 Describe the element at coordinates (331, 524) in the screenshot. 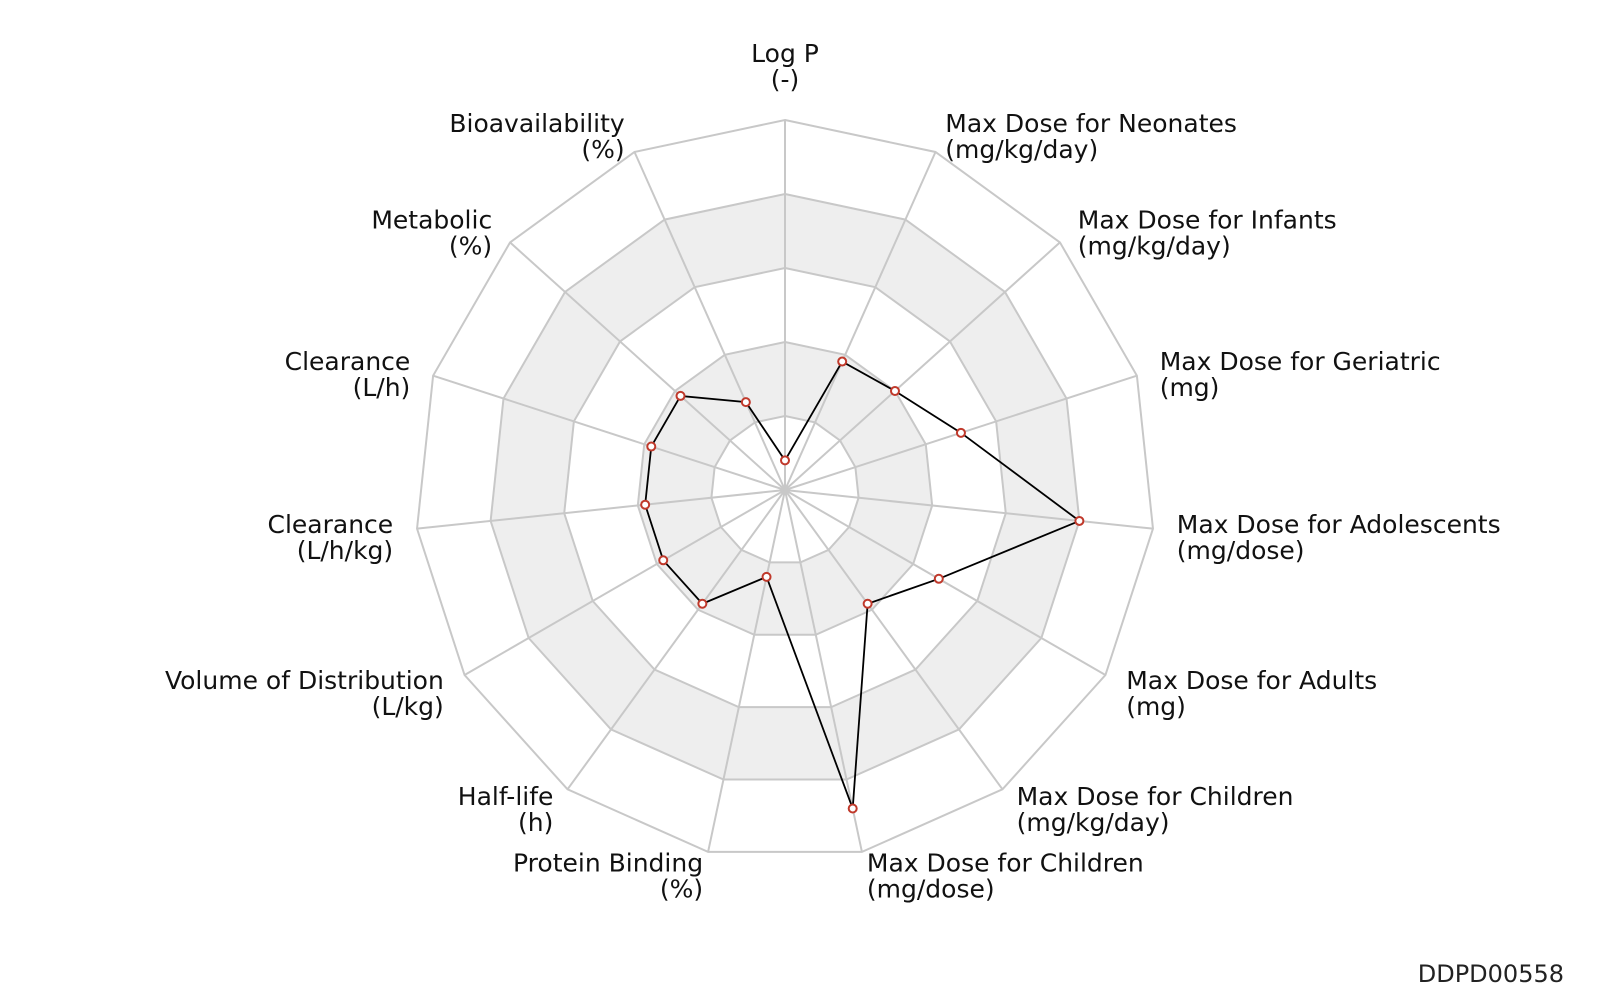

I see `axis-label-11: Clearance` at that location.